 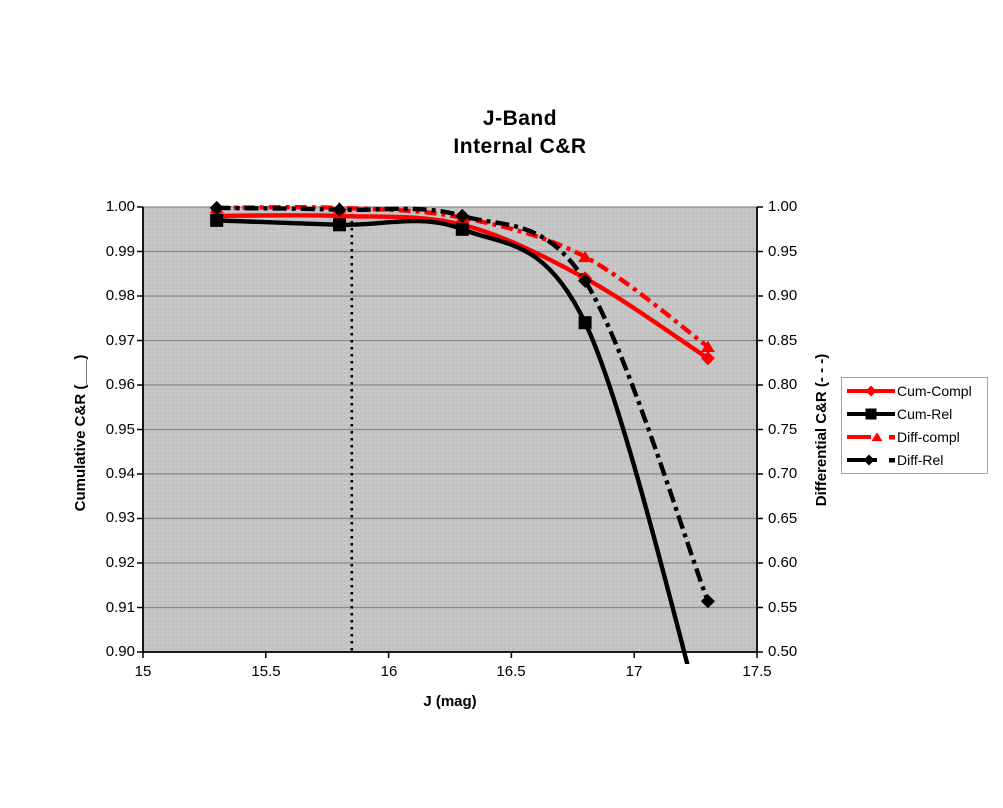 I want to click on left-axis-tick-label: 0.95, so click(x=120, y=429).